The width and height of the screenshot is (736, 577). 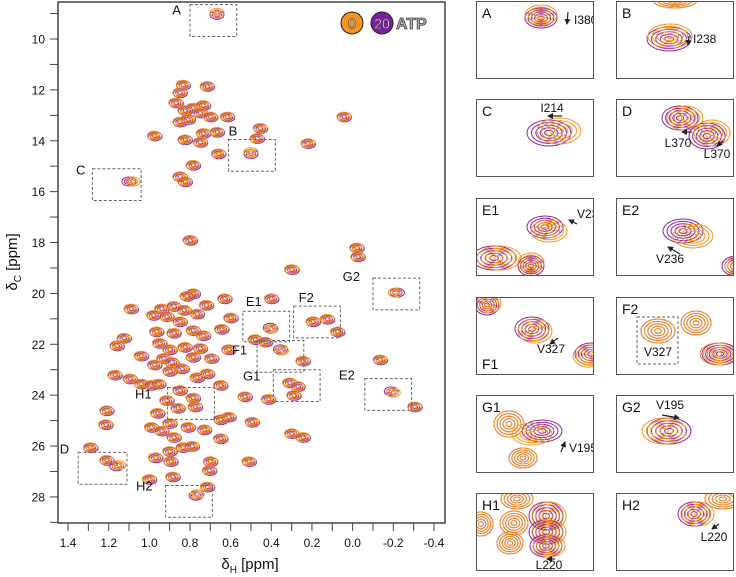 I want to click on zoom-box-E1, so click(x=266, y=326).